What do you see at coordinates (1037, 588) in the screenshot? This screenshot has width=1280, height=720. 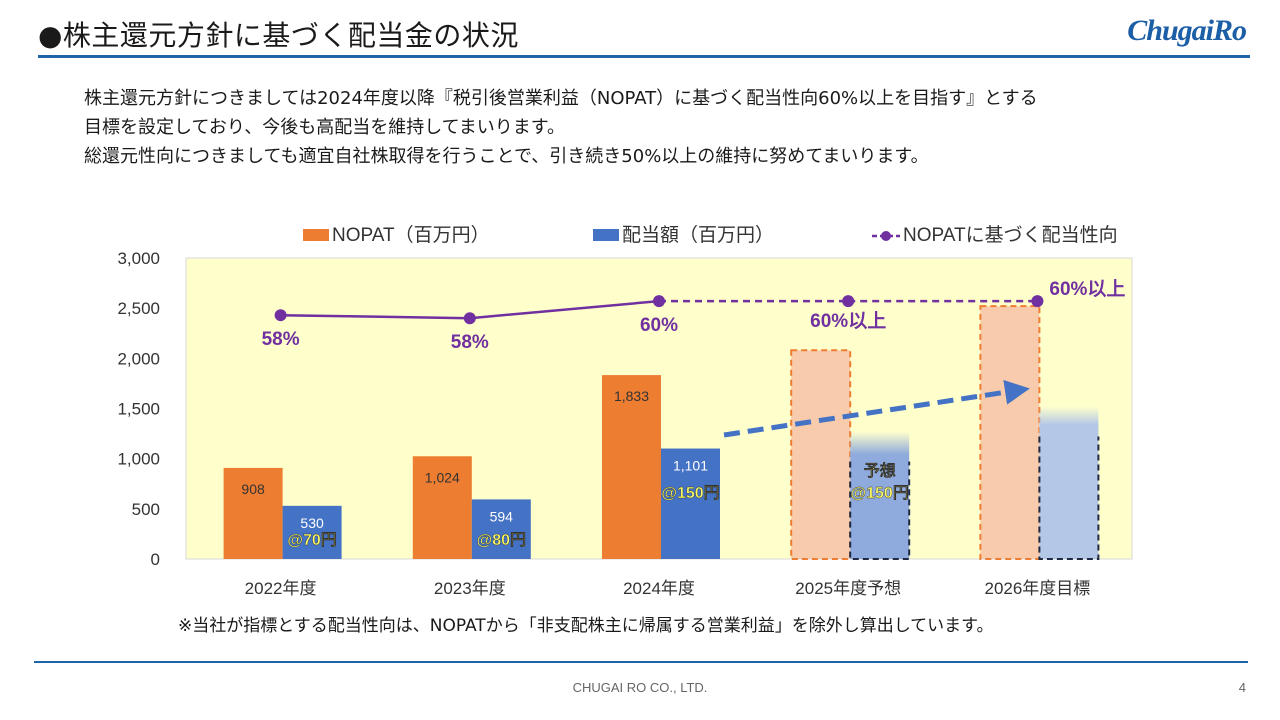 I see `x-tick-label: 2026年度目標` at bounding box center [1037, 588].